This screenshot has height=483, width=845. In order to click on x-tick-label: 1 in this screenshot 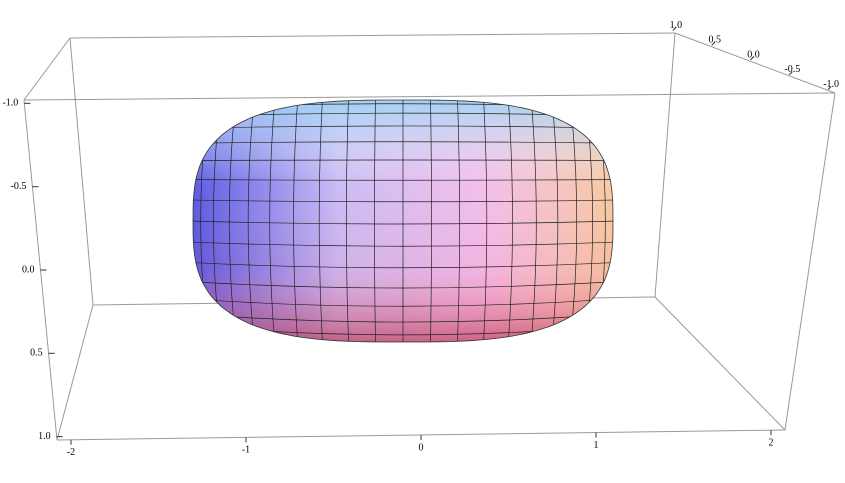, I will do `click(596, 445)`.